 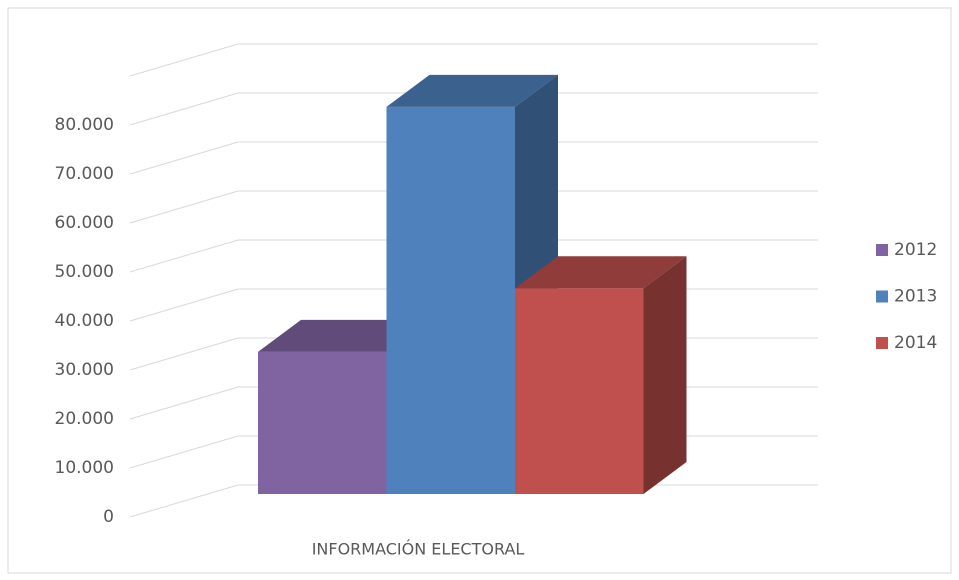 What do you see at coordinates (665, 375) in the screenshot?
I see `bar-side` at bounding box center [665, 375].